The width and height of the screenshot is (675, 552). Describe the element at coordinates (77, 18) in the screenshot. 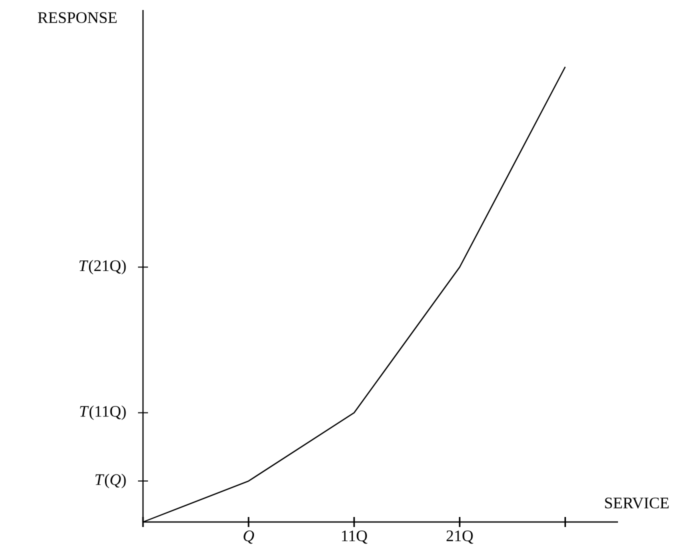

I see `y-axis-title: RESPONSE` at that location.